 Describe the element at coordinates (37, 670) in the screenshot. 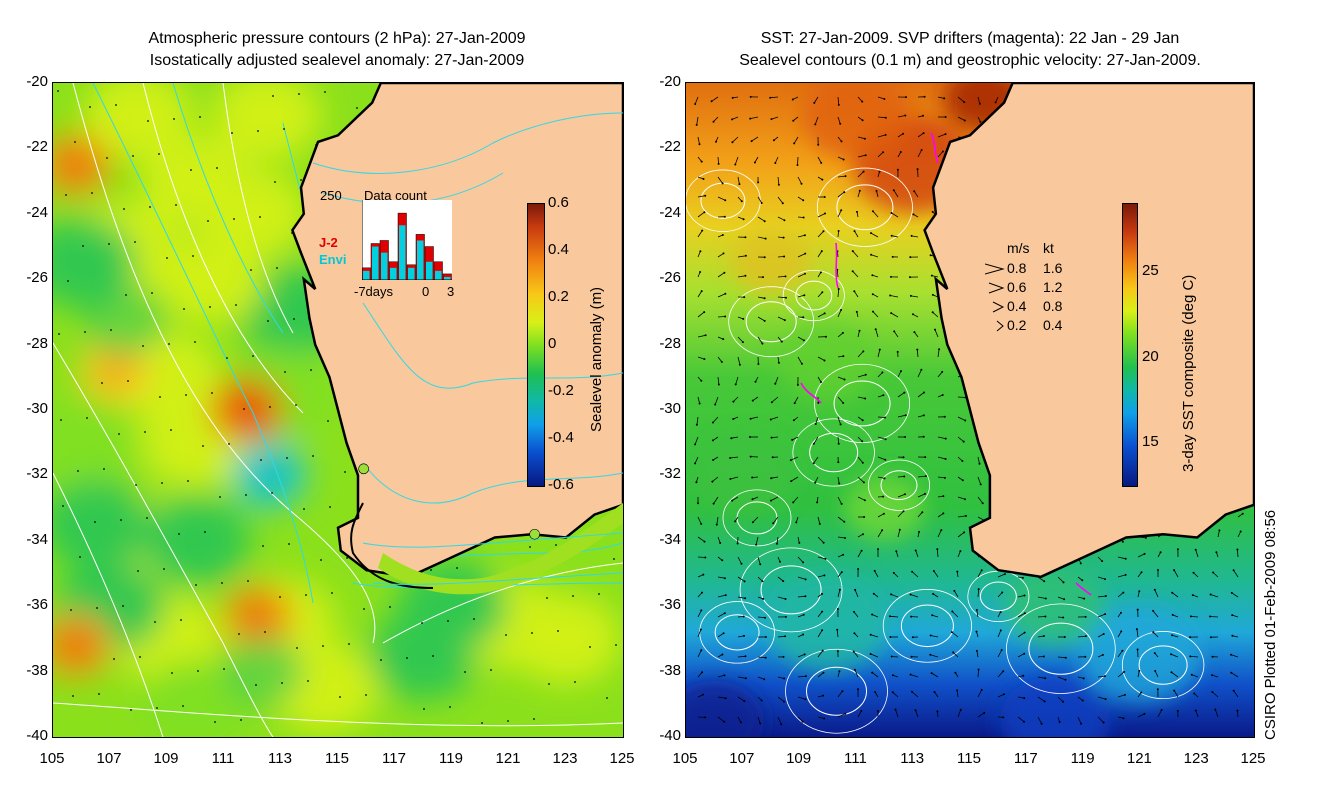

I see `left-ytick: -38` at that location.